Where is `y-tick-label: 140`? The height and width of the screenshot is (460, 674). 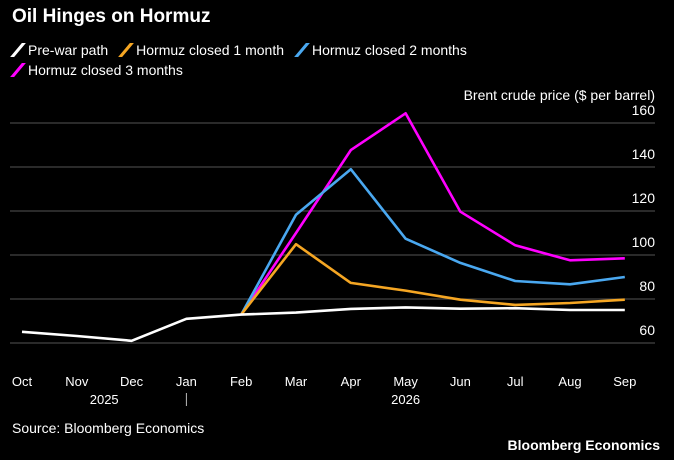
y-tick-label: 140 is located at coordinates (644, 154).